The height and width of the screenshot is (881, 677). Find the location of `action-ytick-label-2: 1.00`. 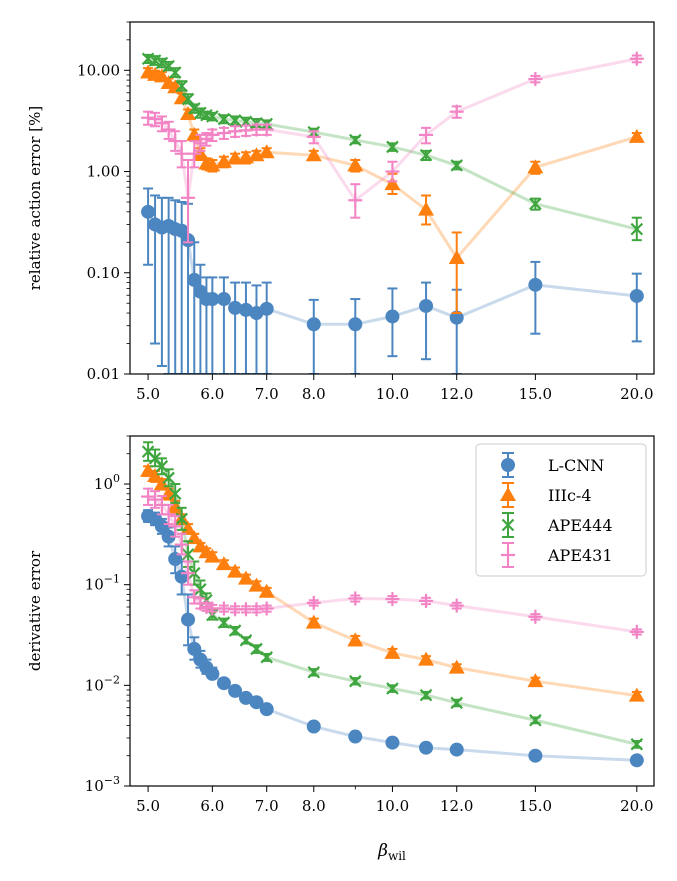

action-ytick-label-2: 1.00 is located at coordinates (103, 172).